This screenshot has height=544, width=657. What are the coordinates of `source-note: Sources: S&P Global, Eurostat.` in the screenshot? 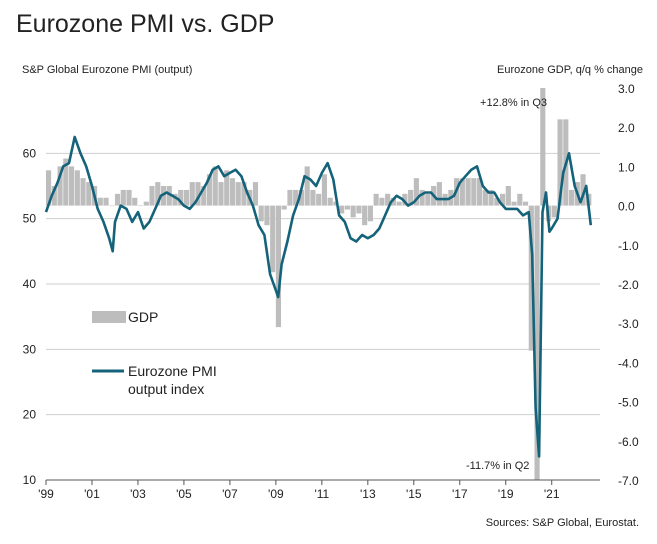 It's located at (562, 523).